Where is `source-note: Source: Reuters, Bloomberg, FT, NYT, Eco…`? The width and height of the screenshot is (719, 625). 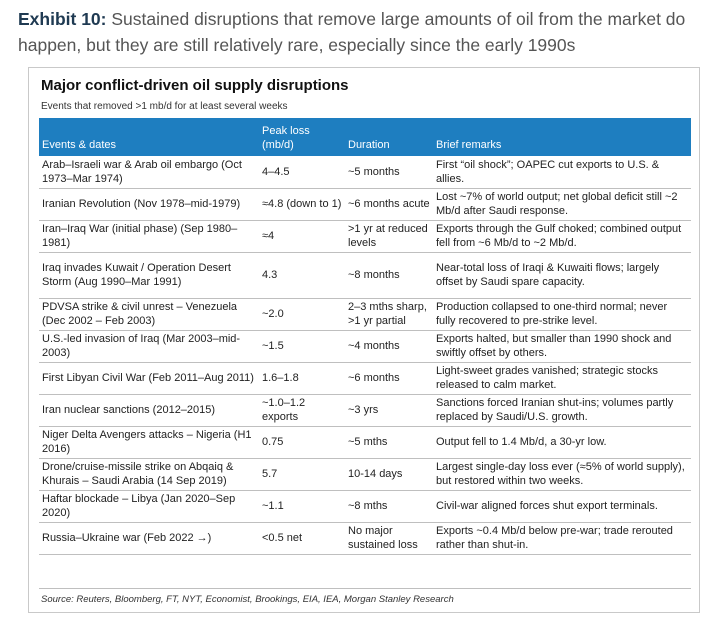 source-note: Source: Reuters, Bloomberg, FT, NYT, Eco… is located at coordinates (247, 599).